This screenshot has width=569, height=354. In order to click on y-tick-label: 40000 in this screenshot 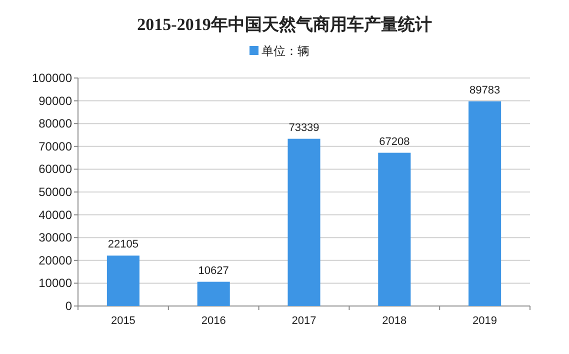, I will do `click(55, 215)`.